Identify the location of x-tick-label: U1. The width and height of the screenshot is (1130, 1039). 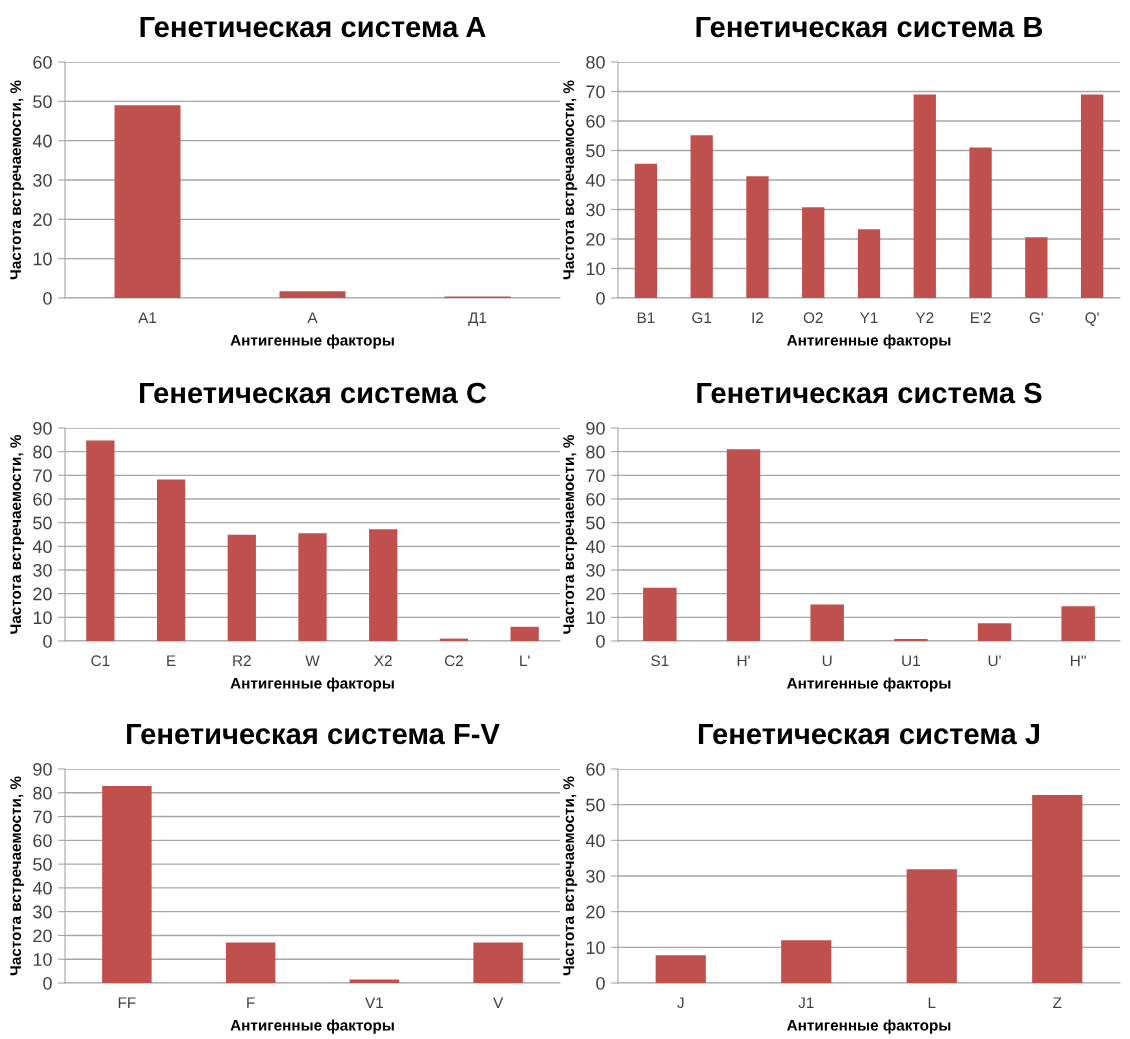
(911, 661).